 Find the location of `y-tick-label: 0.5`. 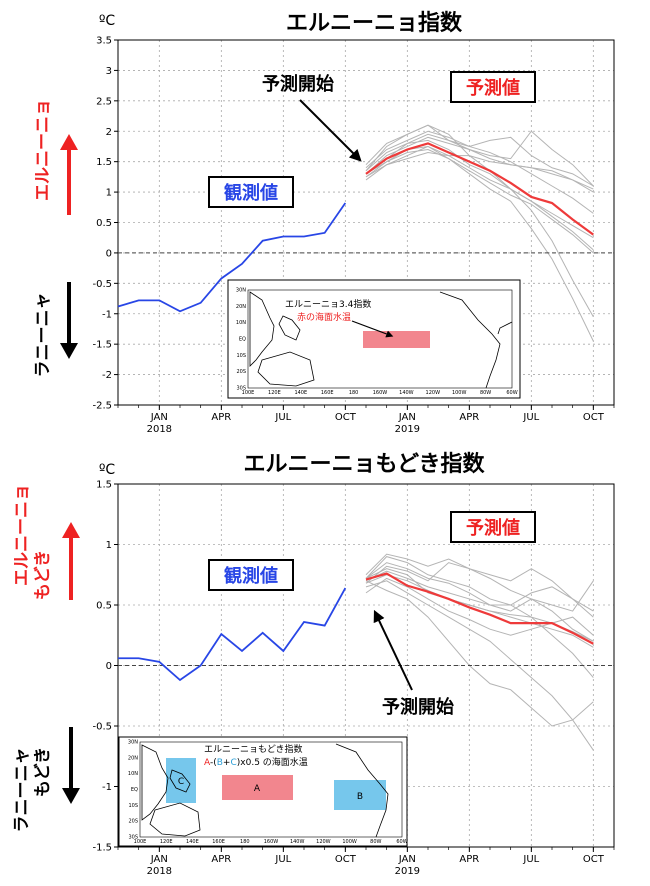

y-tick-label: 0.5 is located at coordinates (104, 606).